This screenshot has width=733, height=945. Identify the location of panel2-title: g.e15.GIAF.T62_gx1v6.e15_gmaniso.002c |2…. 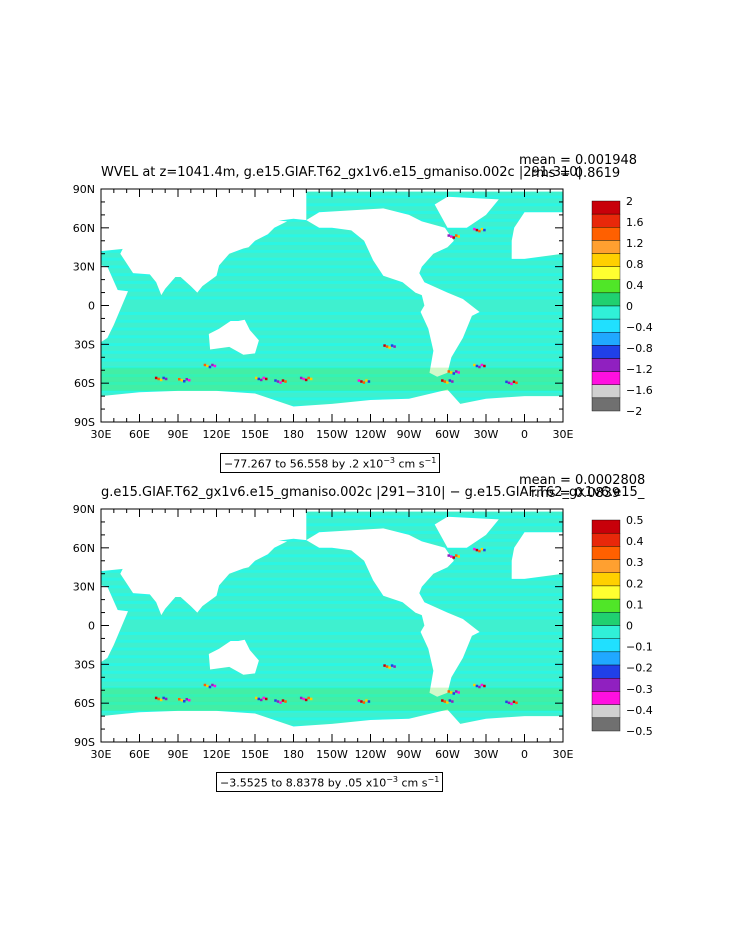
(373, 492).